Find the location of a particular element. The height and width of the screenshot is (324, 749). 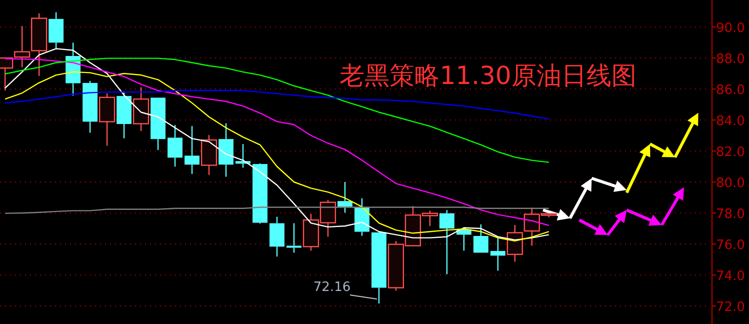

text: 老黑策略11.30原油日线图 is located at coordinates (488, 75).